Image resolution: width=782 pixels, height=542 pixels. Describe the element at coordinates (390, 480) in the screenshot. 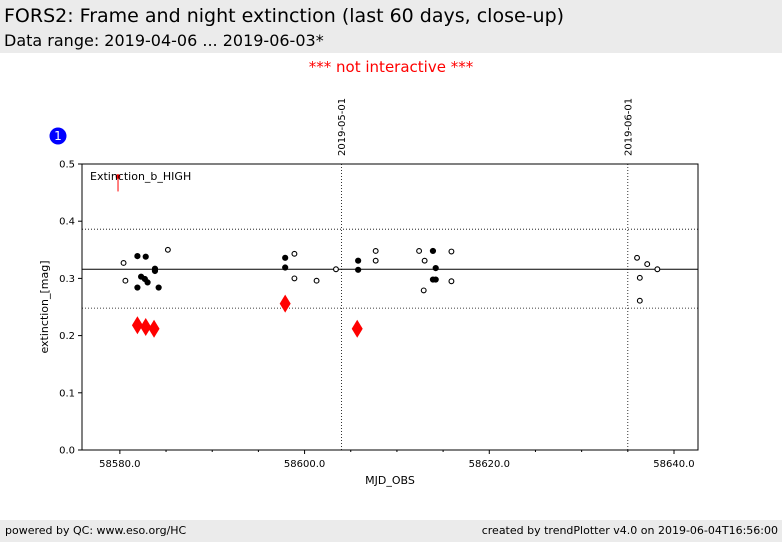

I see `x-axis-label: MJD_OBS` at that location.